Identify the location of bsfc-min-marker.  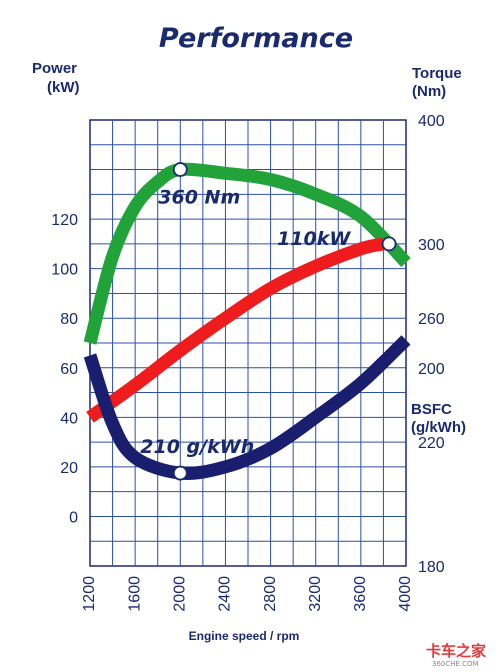
(180, 473).